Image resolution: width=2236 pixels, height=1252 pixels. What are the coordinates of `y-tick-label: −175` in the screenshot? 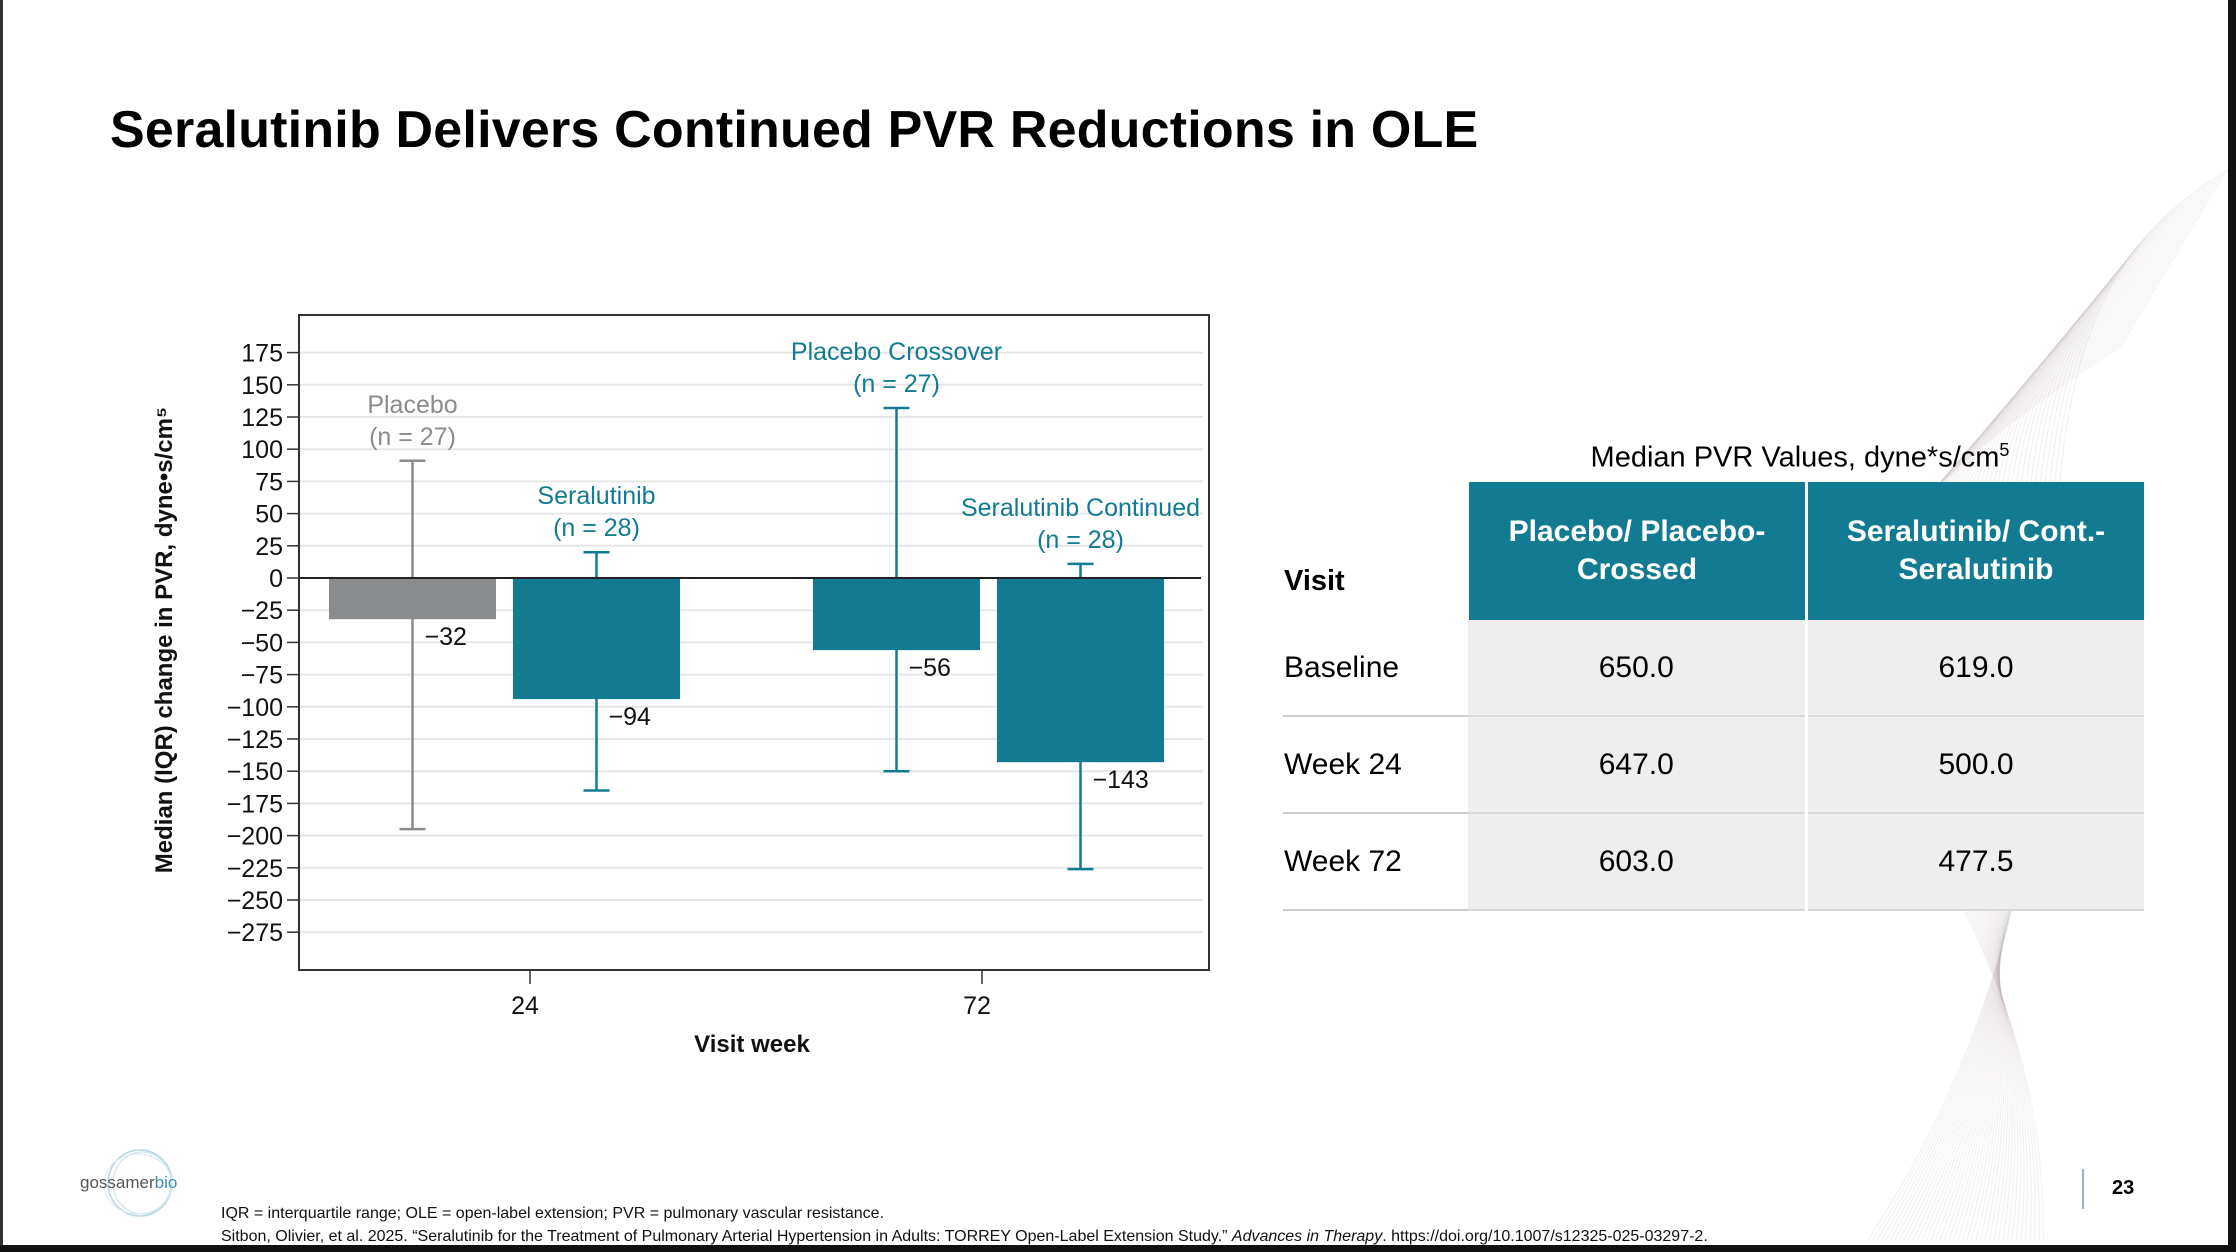 It's located at (255, 804).